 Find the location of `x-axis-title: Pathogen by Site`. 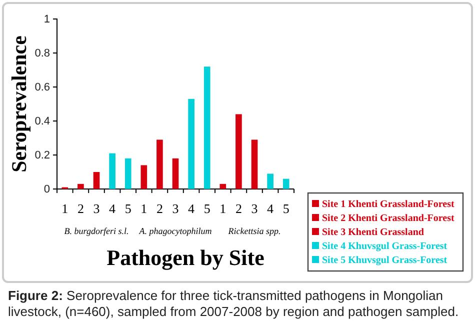

x-axis-title: Pathogen by Site is located at coordinates (185, 257).